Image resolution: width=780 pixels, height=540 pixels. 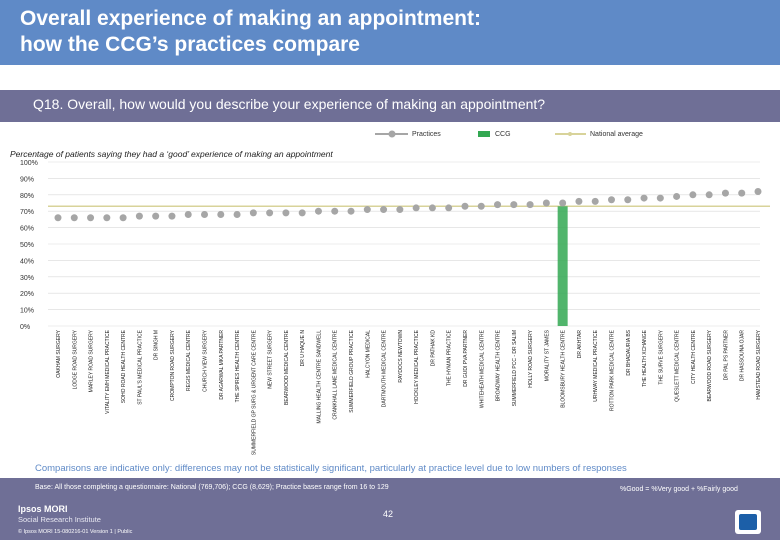 I want to click on category-label: HALCYON MEDICAL, so click(x=368, y=354).